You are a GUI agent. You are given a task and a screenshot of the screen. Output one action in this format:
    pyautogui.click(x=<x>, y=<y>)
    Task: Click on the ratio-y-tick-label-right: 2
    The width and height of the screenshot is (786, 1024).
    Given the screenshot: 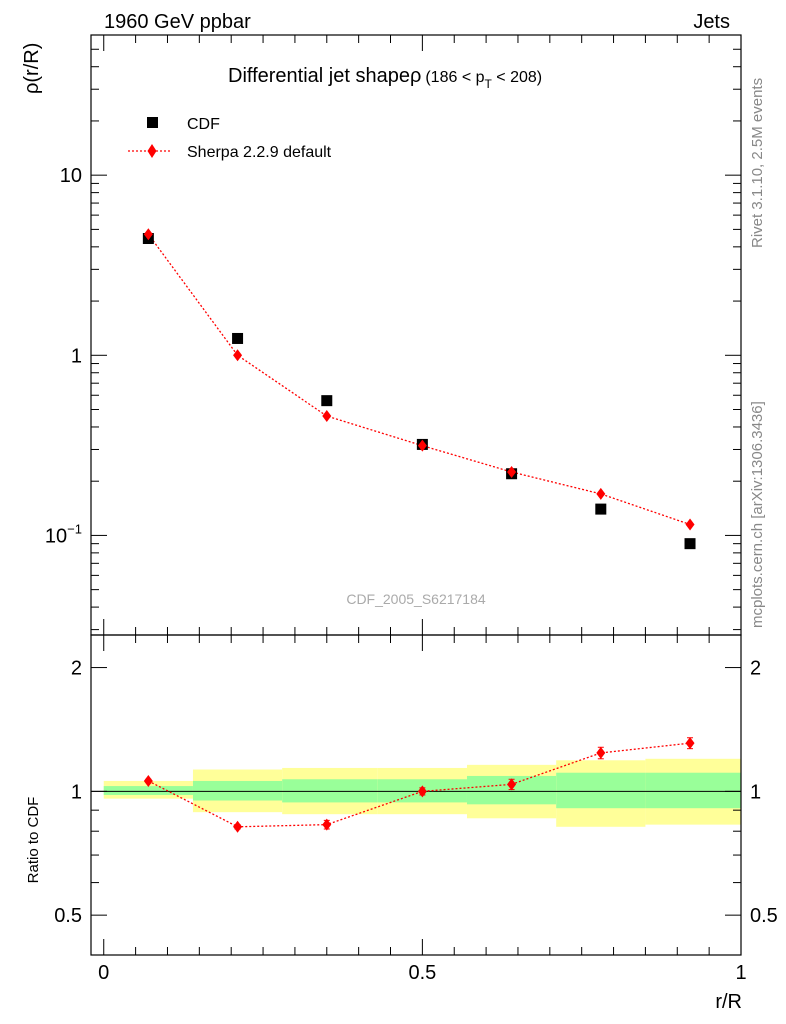 What is the action you would take?
    pyautogui.click(x=755, y=669)
    